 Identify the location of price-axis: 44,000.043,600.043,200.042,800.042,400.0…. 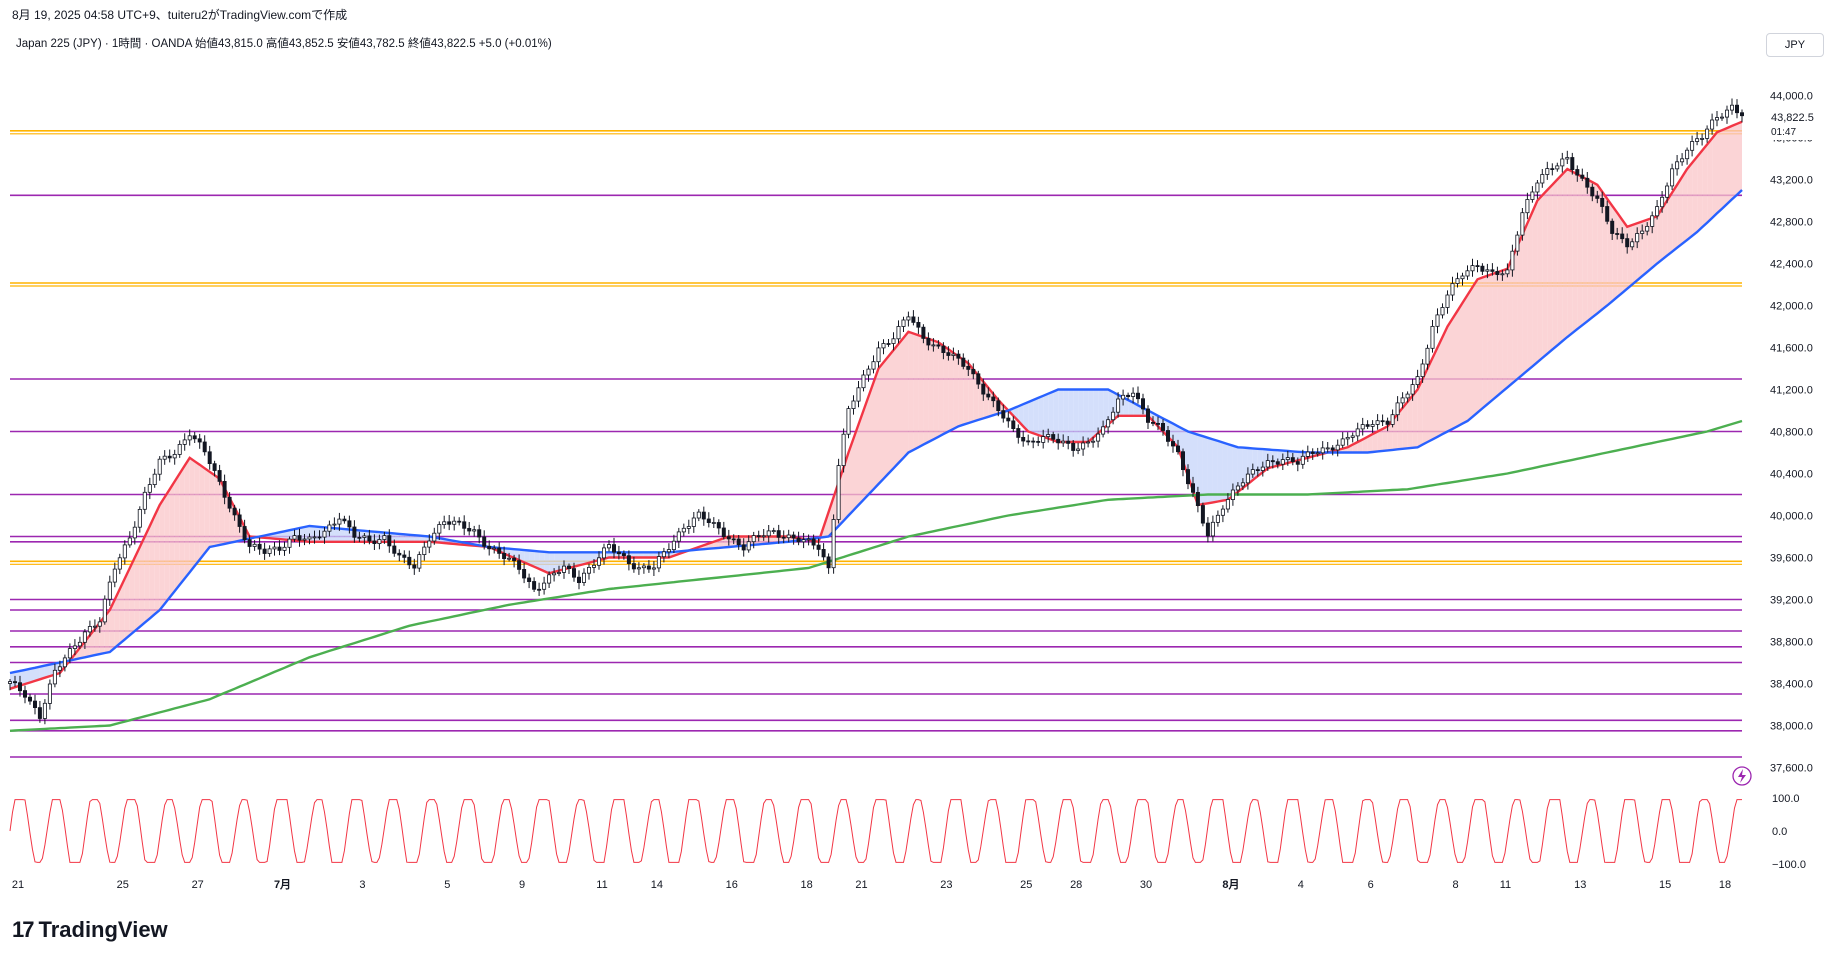
(1791, 433).